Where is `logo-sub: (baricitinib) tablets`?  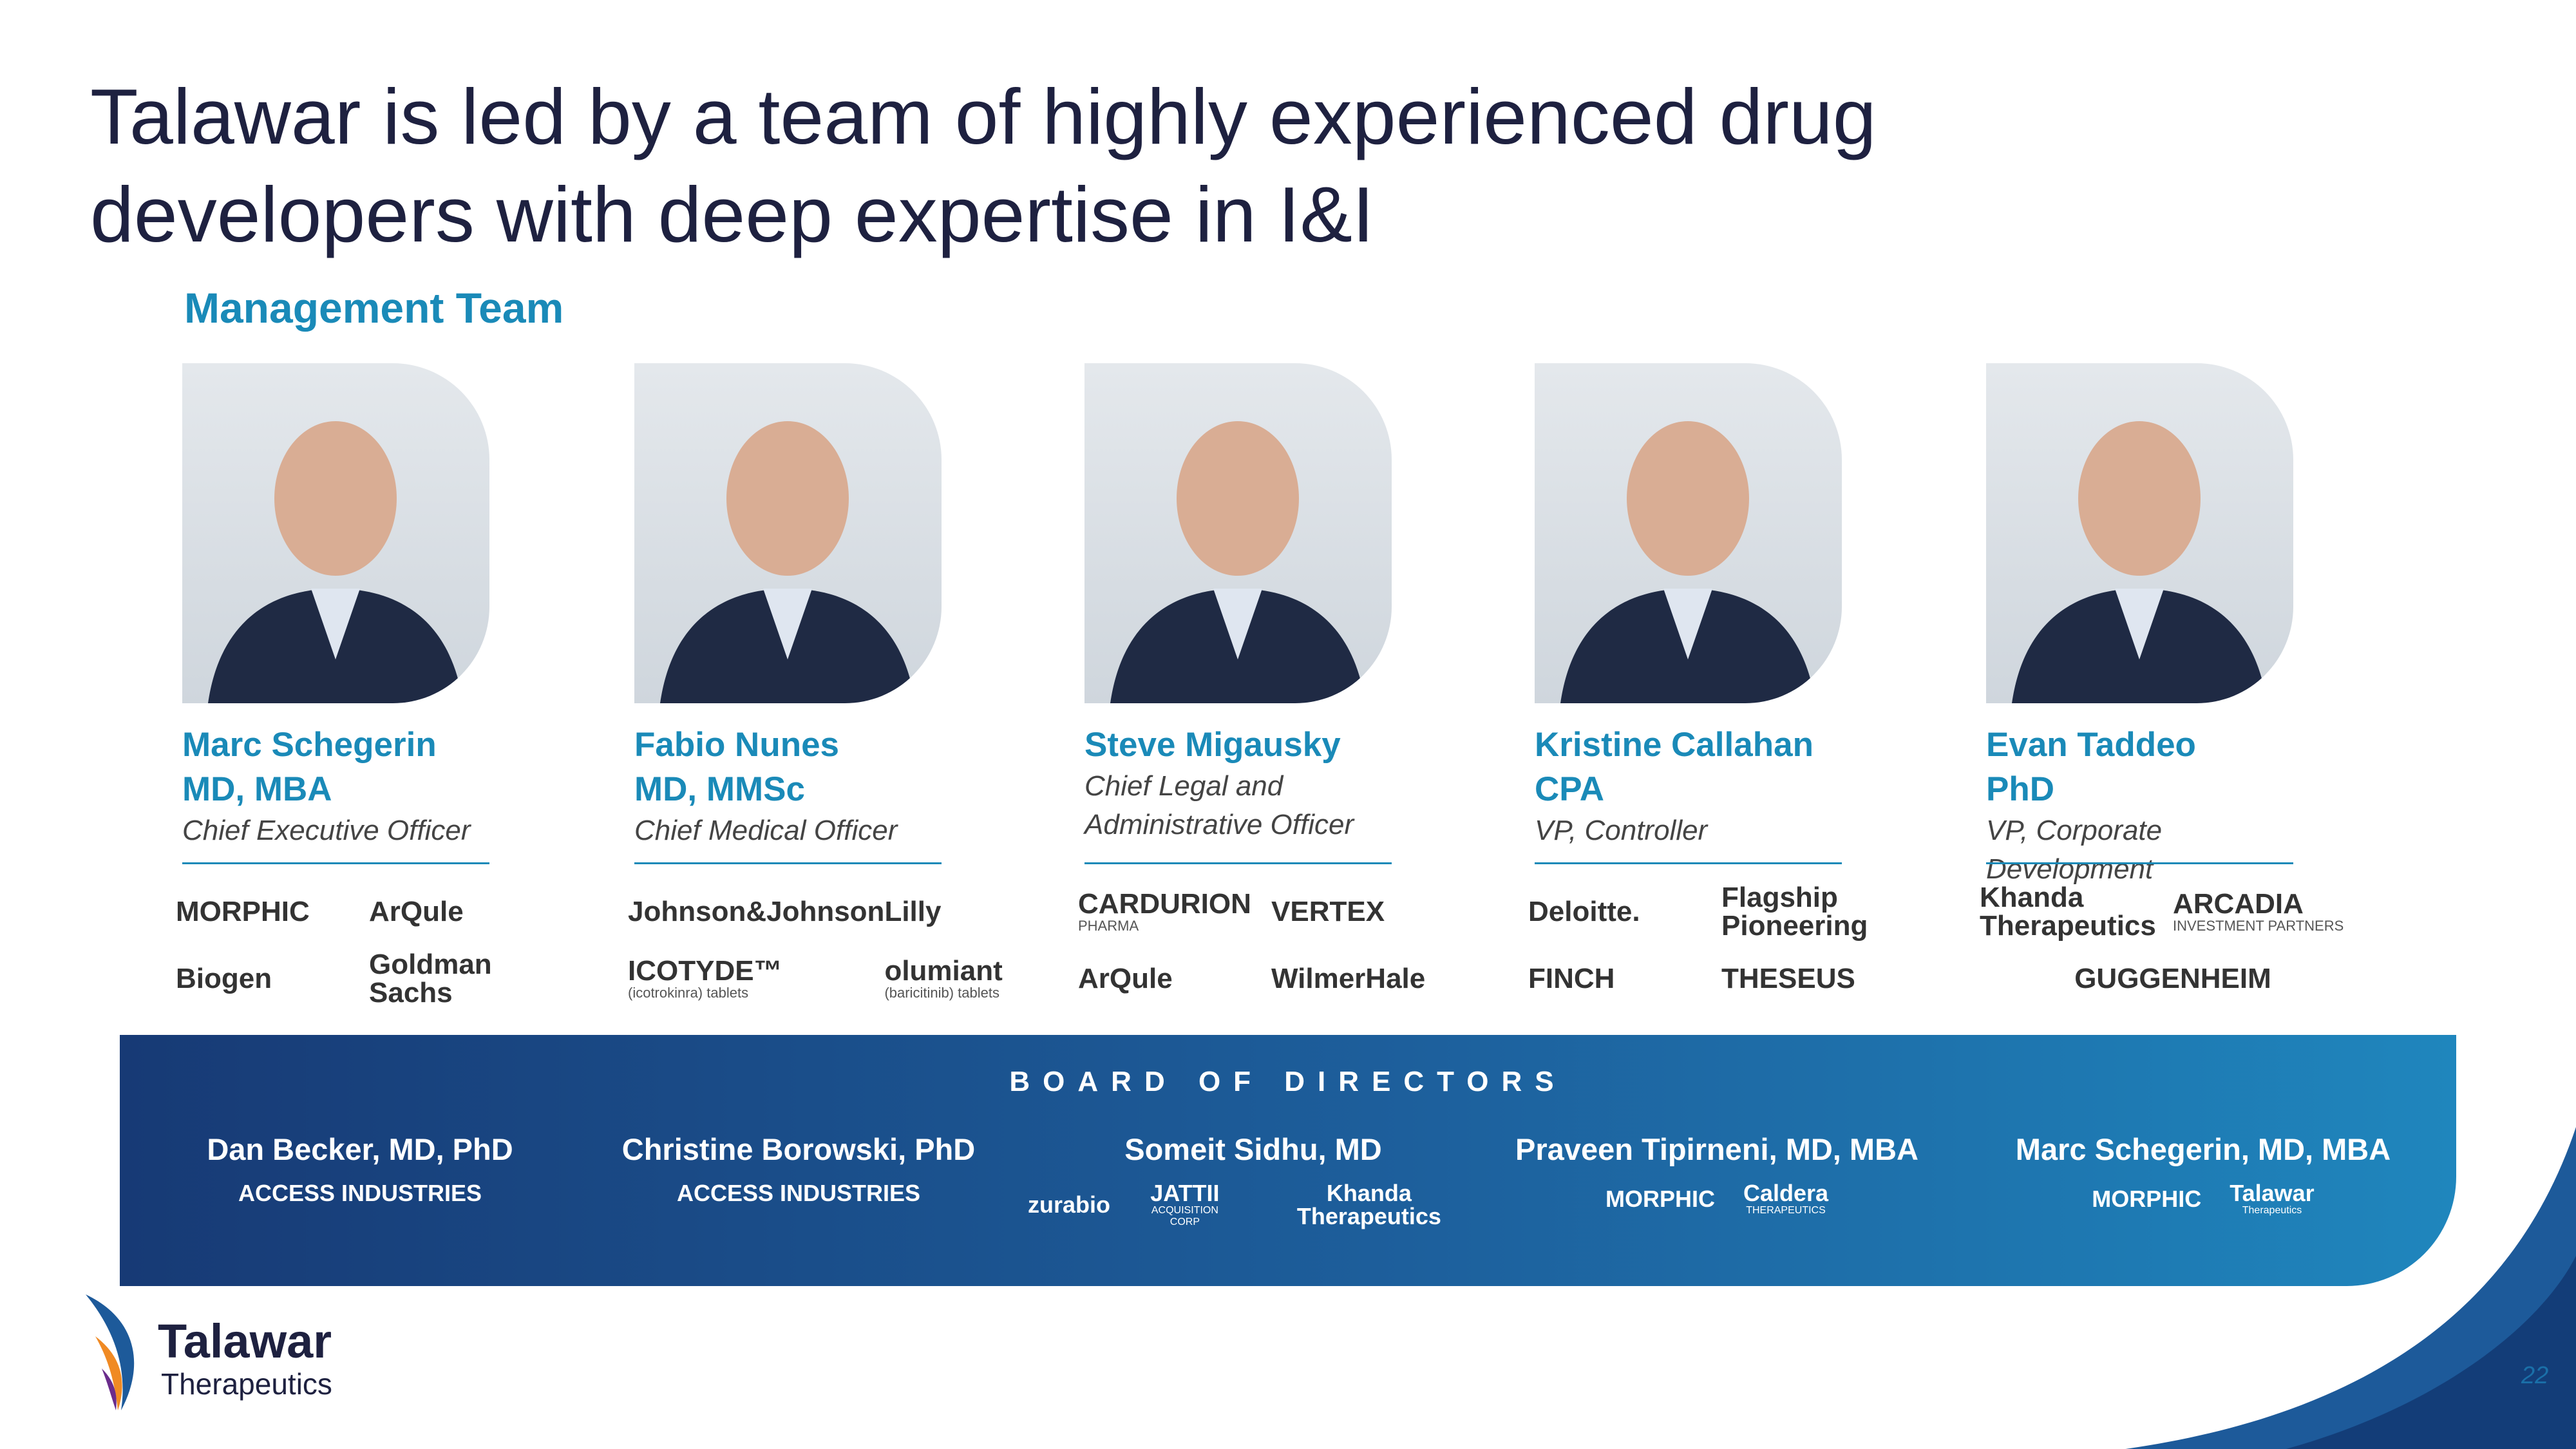
logo-sub: (baricitinib) tablets is located at coordinates (942, 993).